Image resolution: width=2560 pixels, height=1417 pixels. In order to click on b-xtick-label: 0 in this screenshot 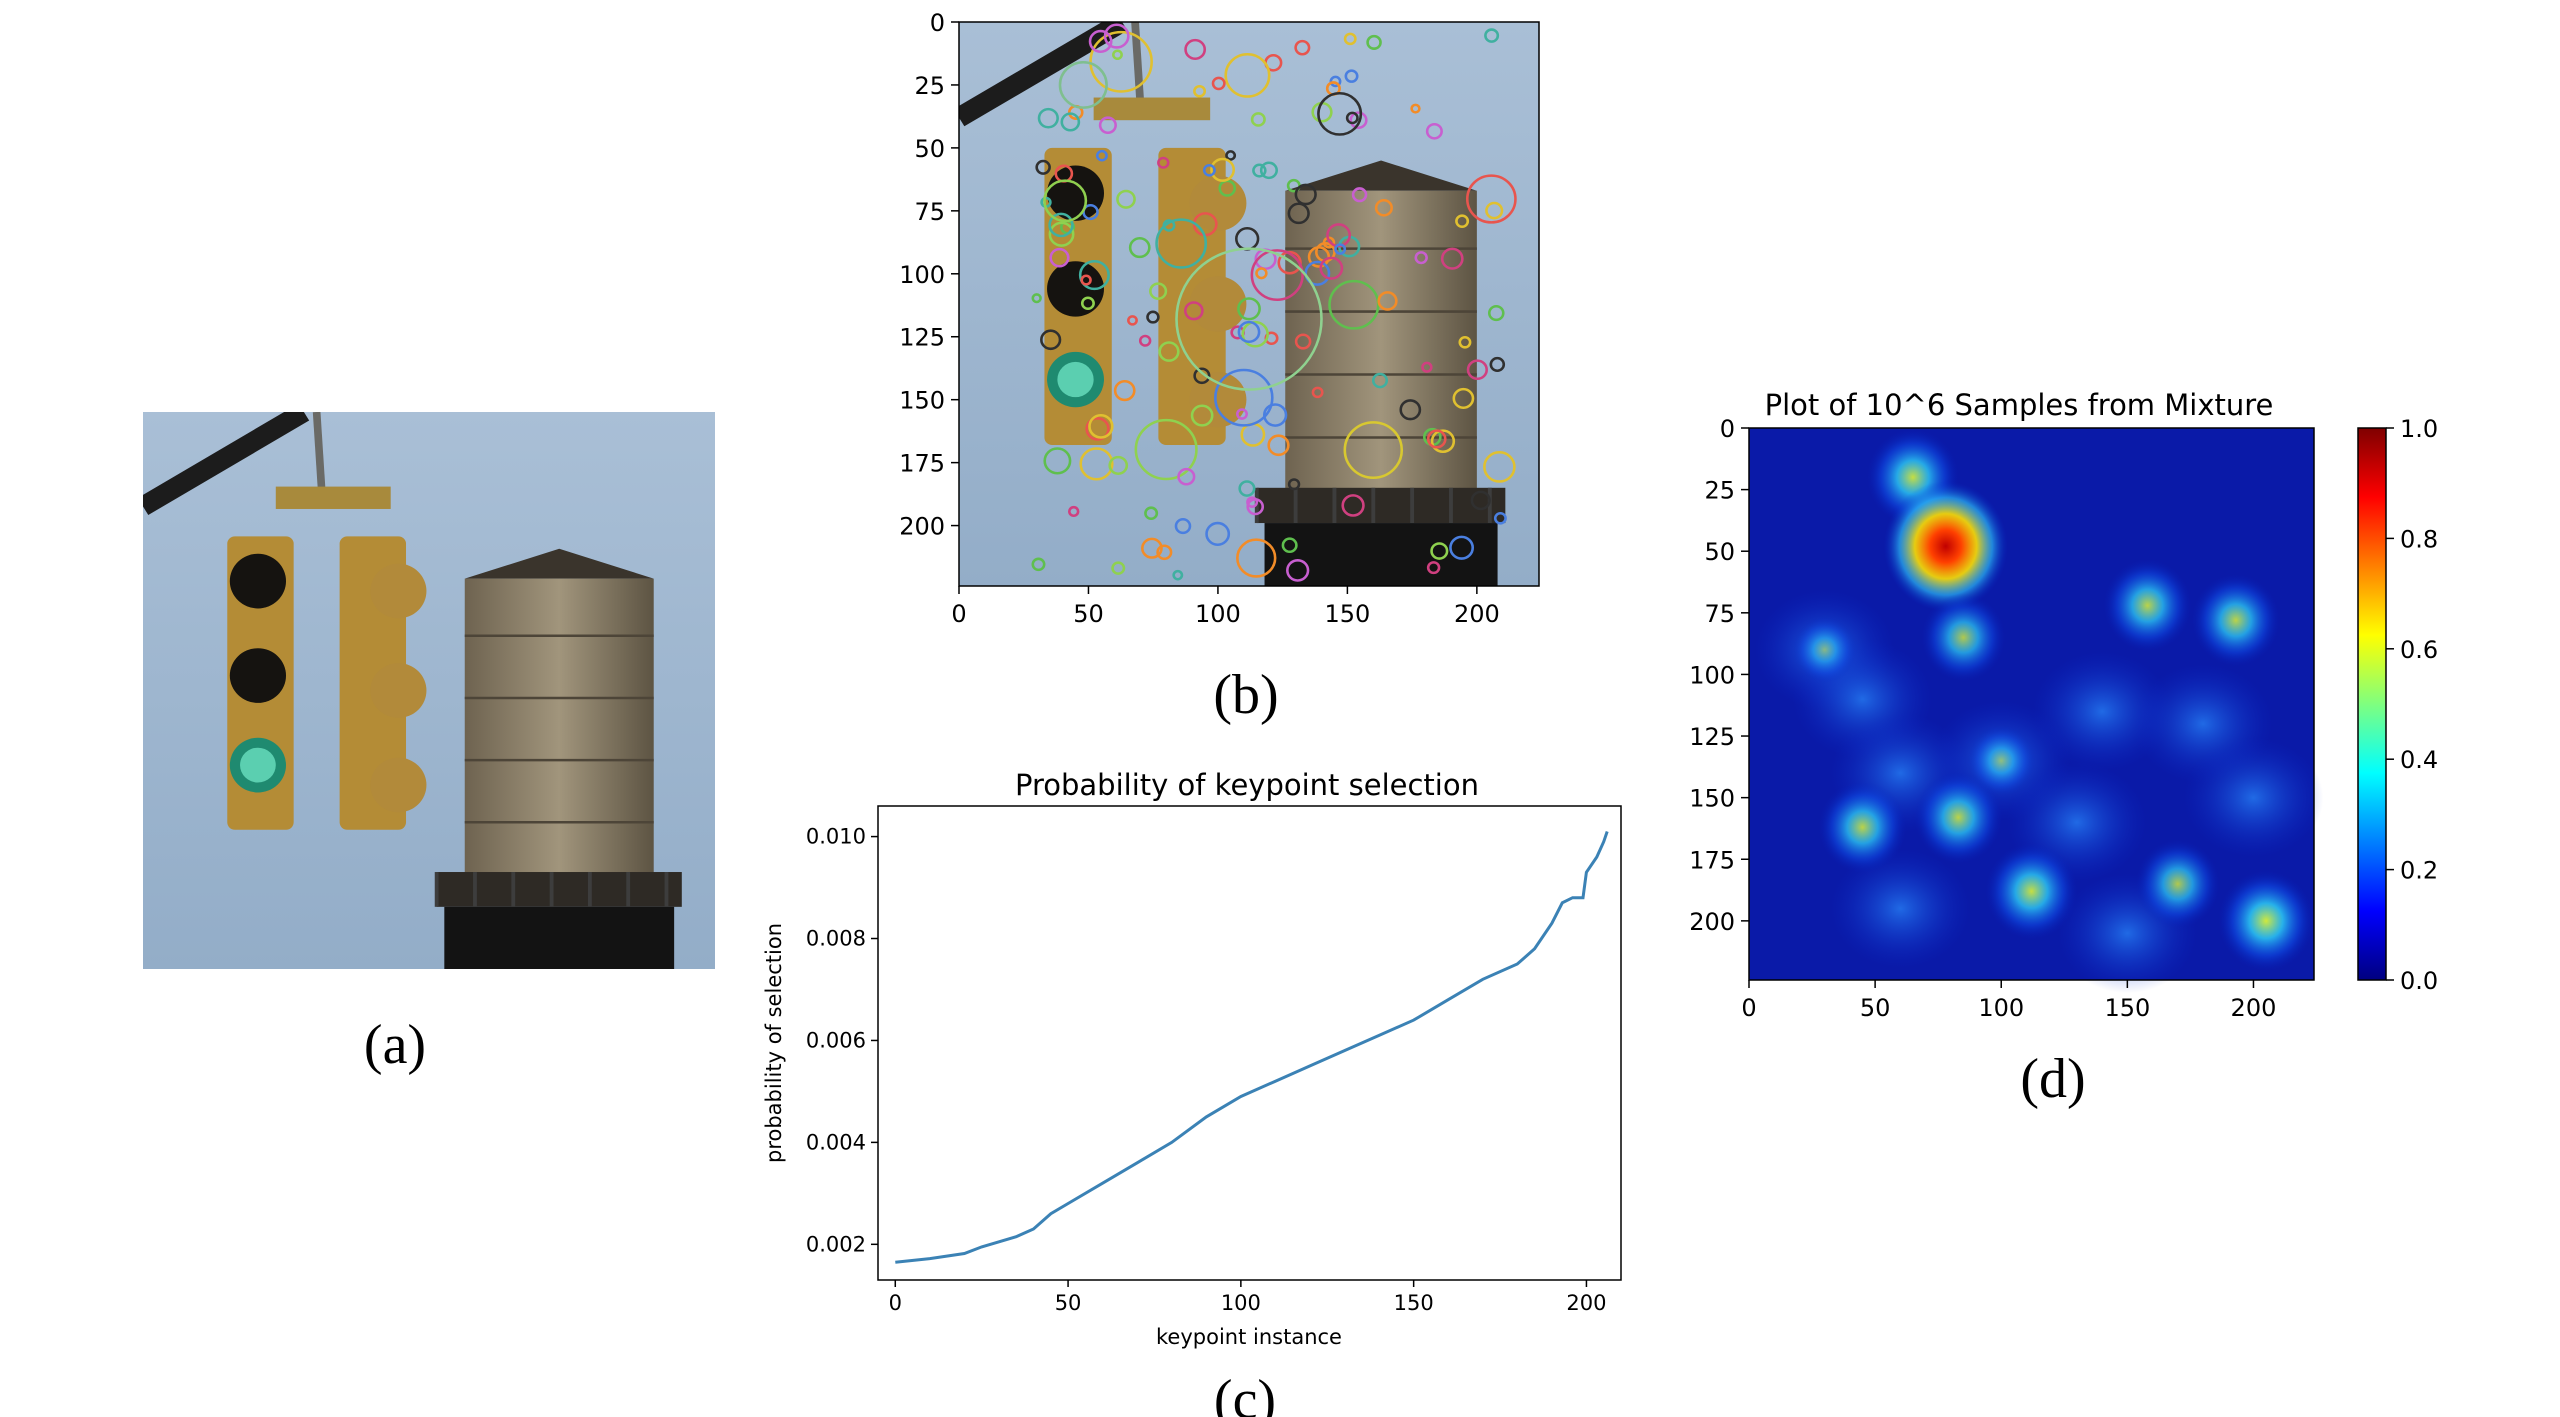, I will do `click(958, 614)`.